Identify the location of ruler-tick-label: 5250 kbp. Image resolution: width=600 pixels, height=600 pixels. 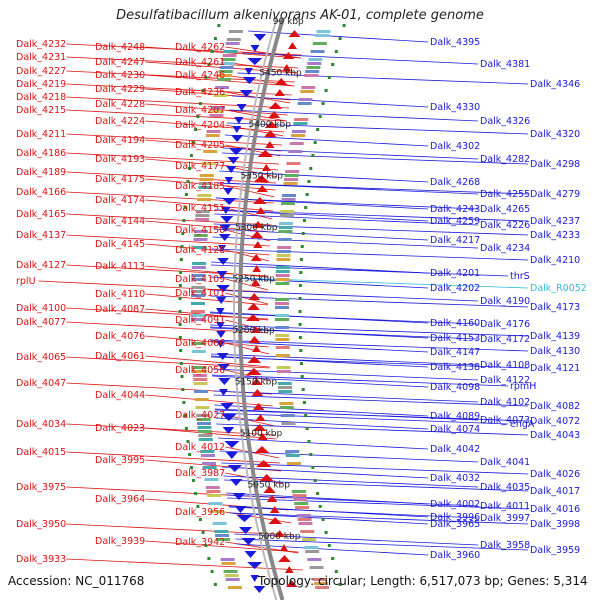
(253, 280).